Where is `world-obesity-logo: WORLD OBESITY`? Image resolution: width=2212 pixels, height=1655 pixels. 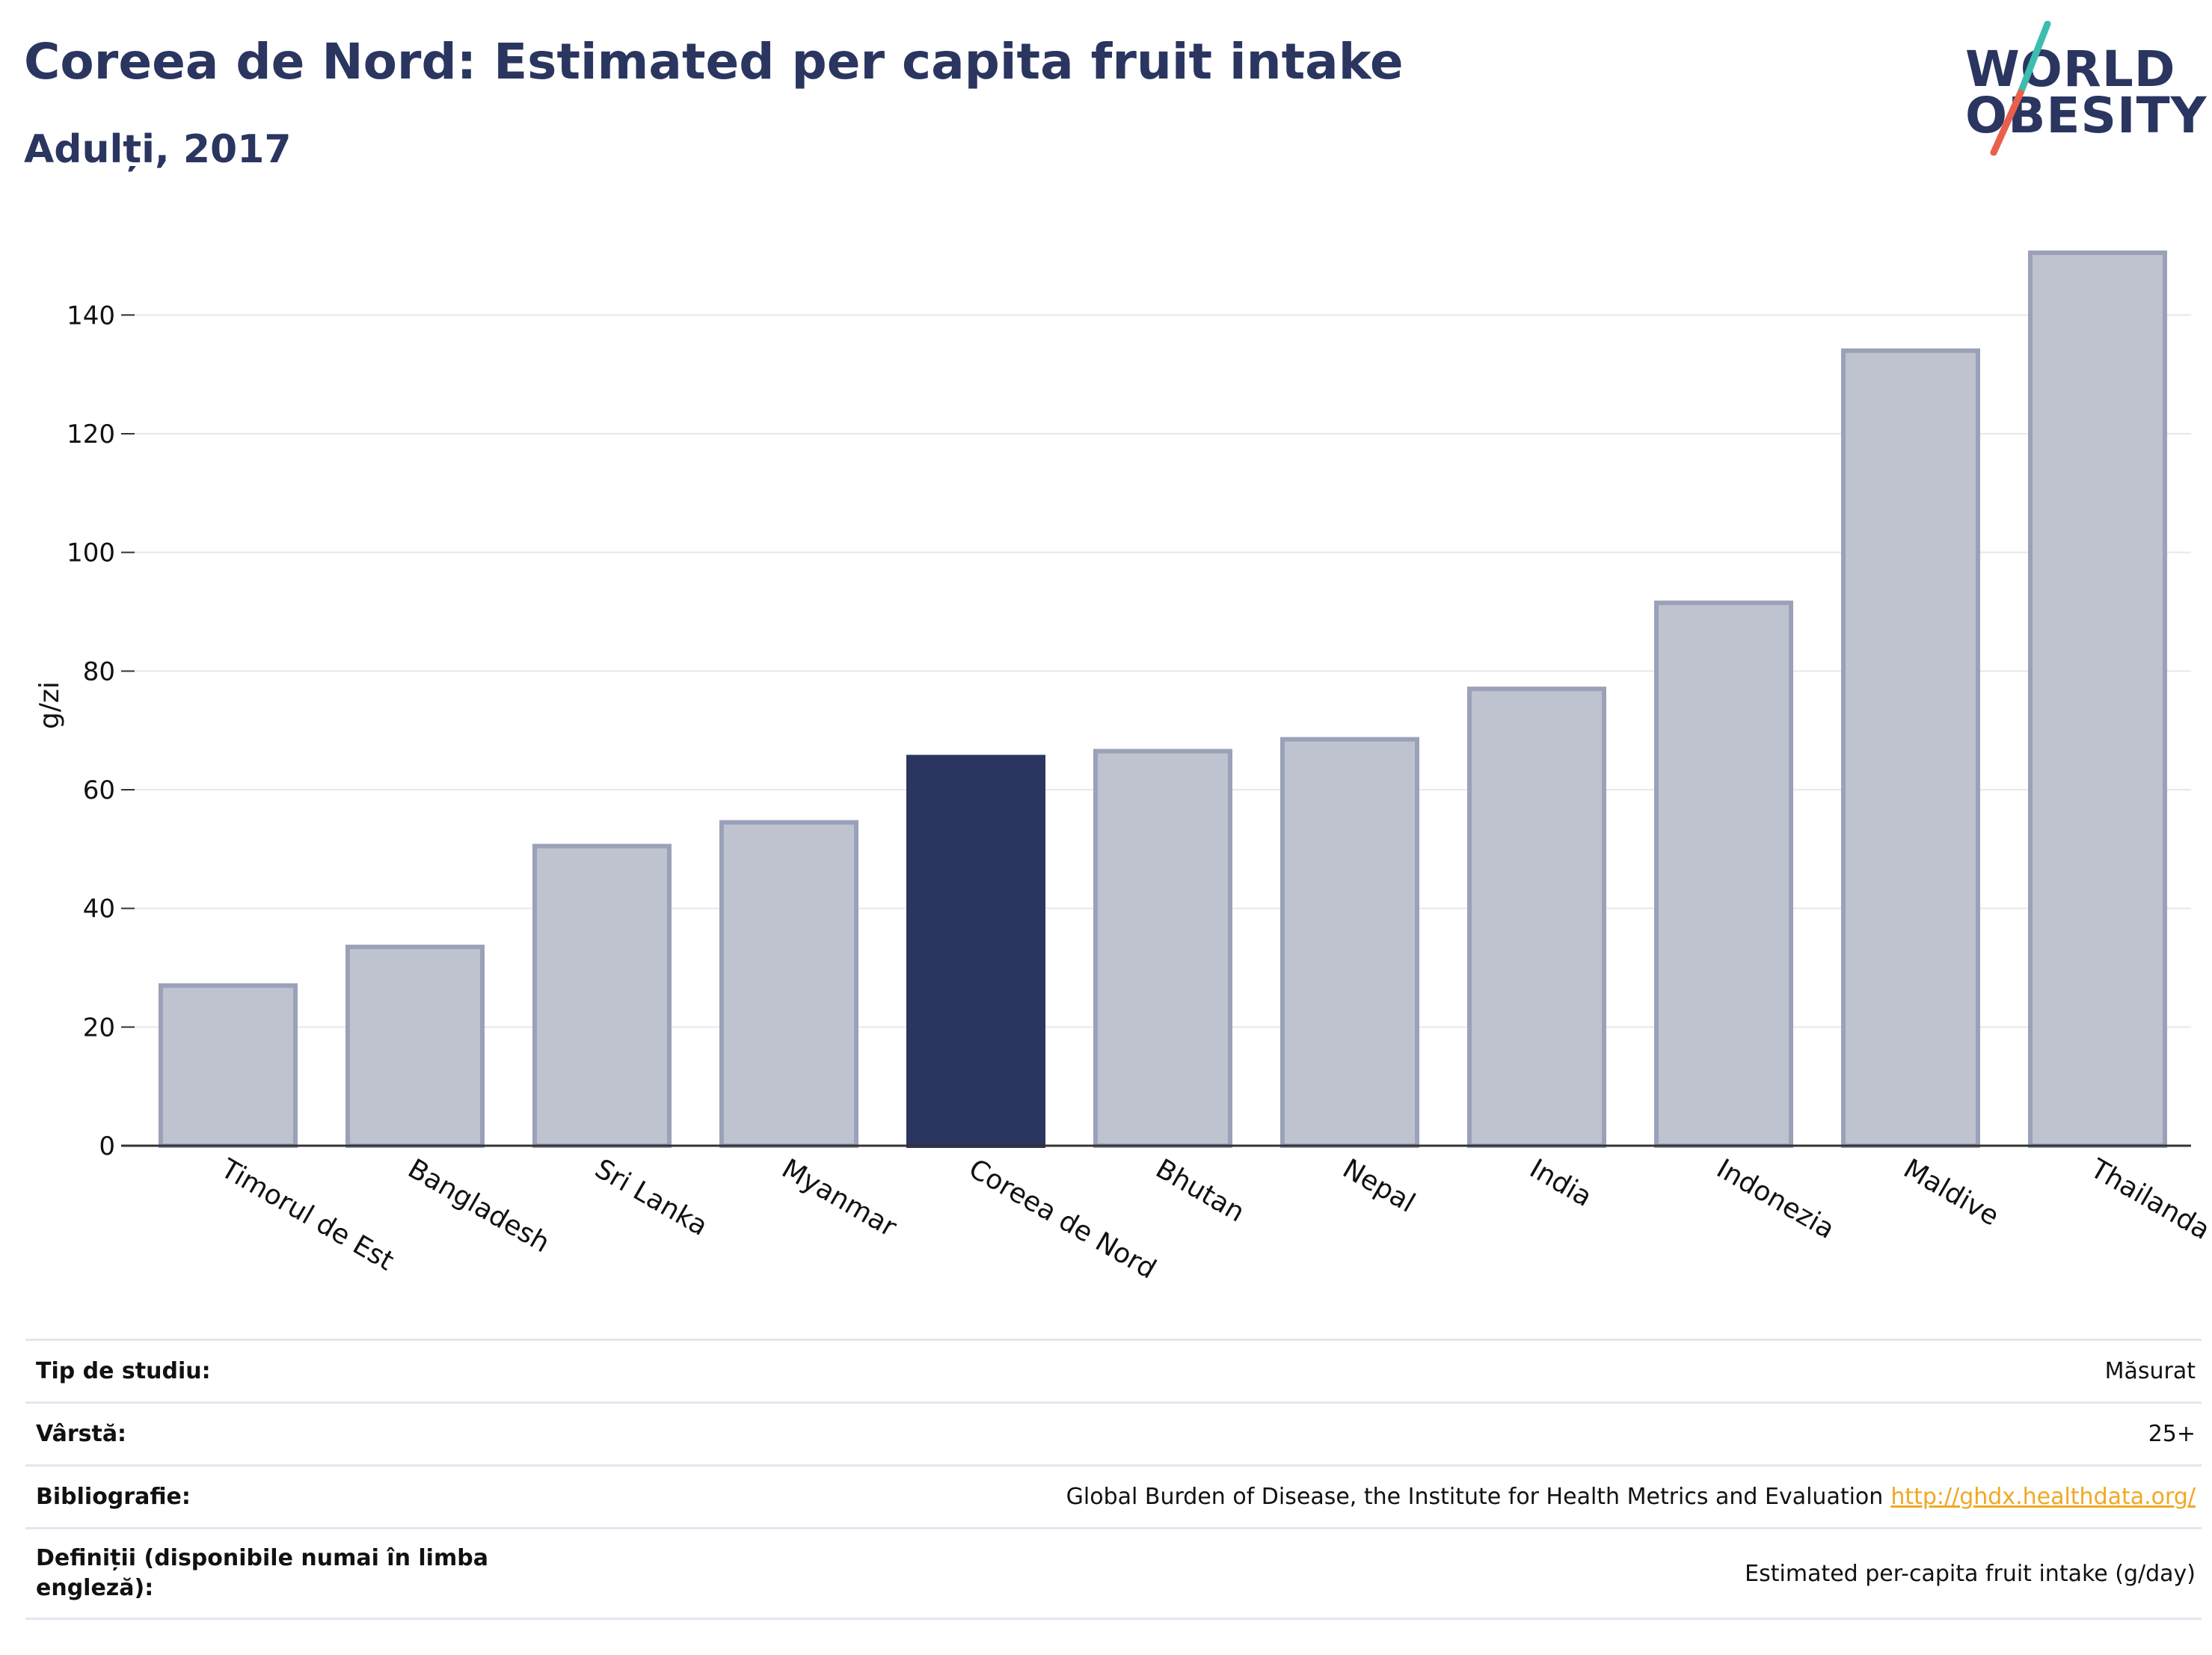 world-obesity-logo: WORLD OBESITY is located at coordinates (2079, 88).